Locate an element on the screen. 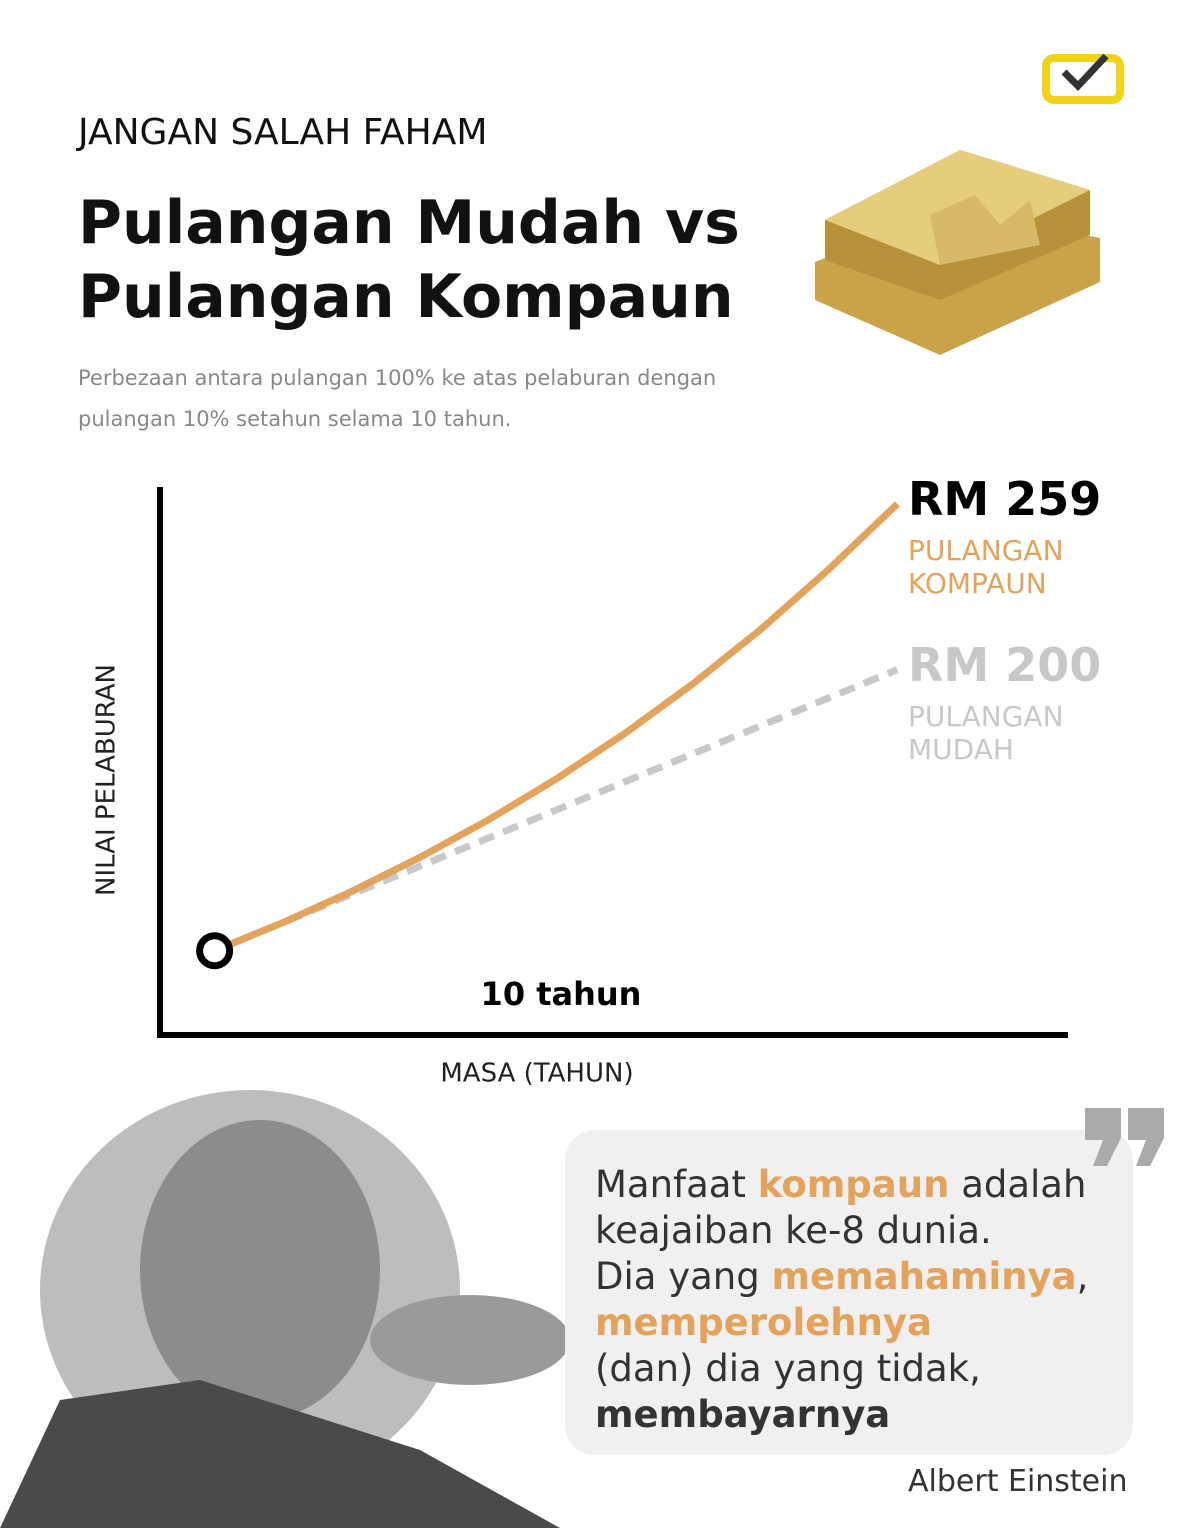 Image resolution: width=1189 pixels, height=1528 pixels. quote-text: keajaiban ke-8 dunia. is located at coordinates (793, 1230).